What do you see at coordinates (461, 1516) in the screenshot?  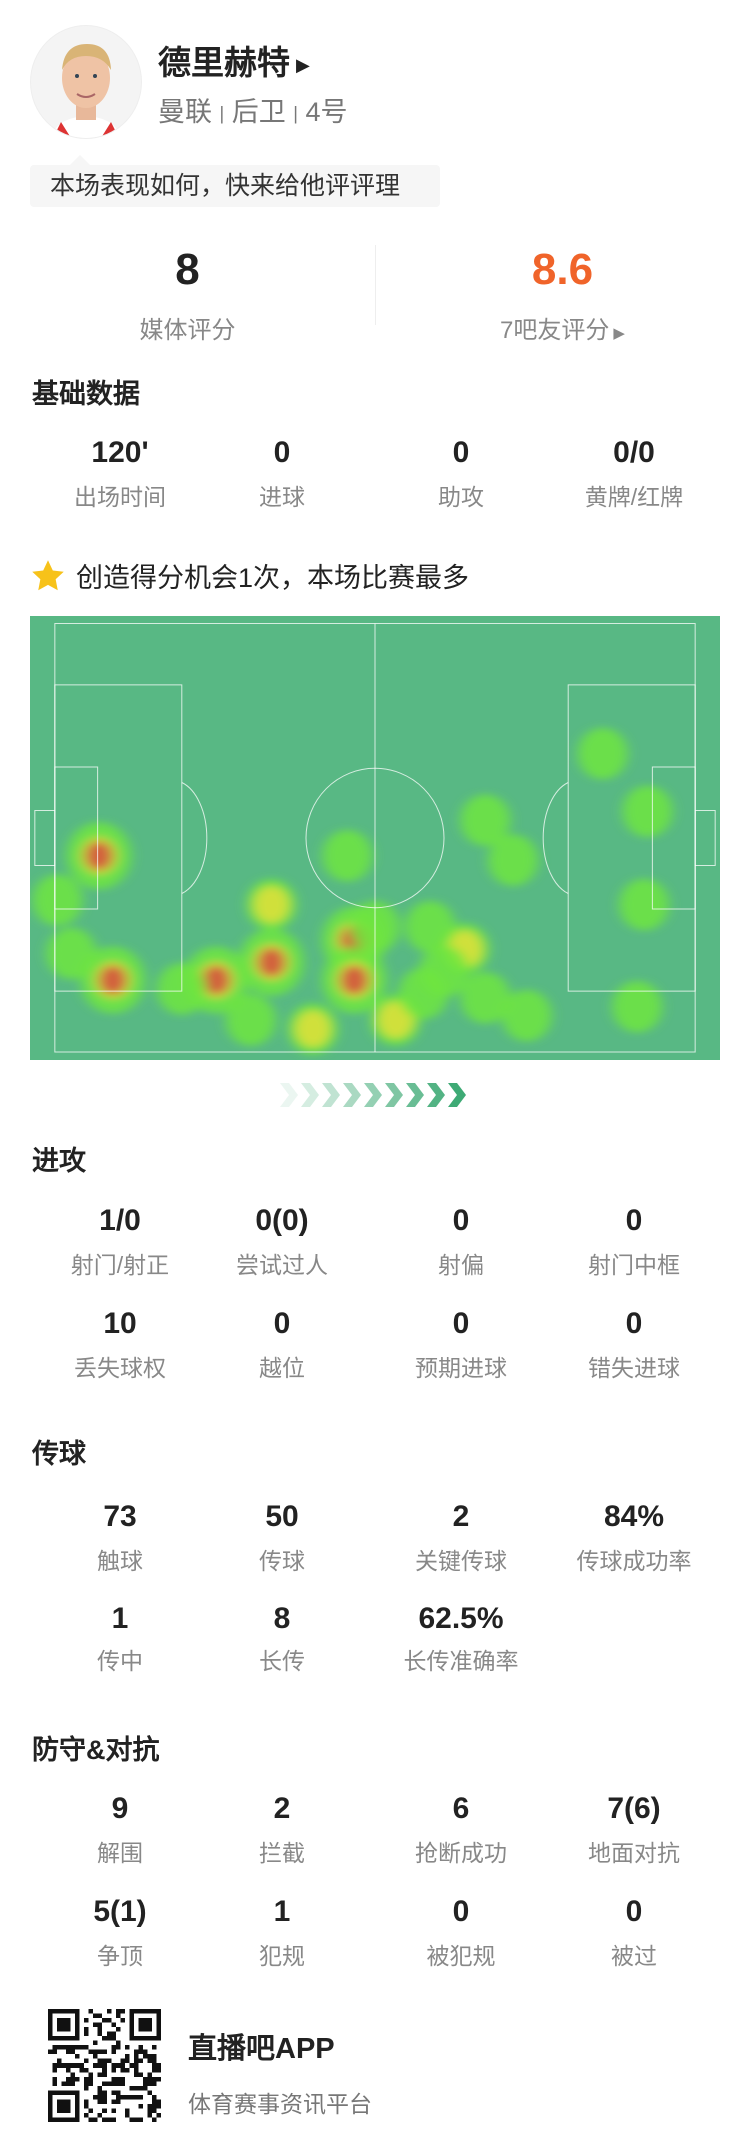 I see `stat-value: 2` at bounding box center [461, 1516].